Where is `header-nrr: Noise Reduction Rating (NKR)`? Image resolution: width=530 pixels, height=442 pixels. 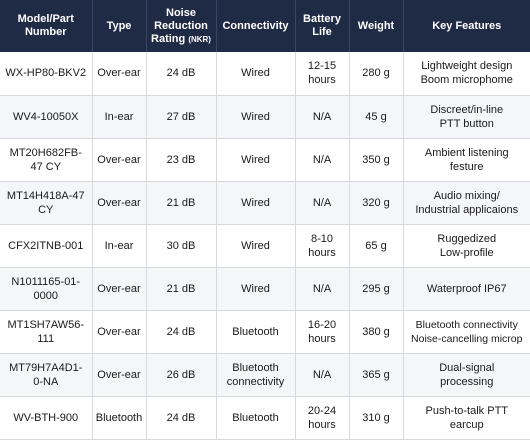
header-nrr: Noise Reduction Rating (NKR) is located at coordinates (181, 26).